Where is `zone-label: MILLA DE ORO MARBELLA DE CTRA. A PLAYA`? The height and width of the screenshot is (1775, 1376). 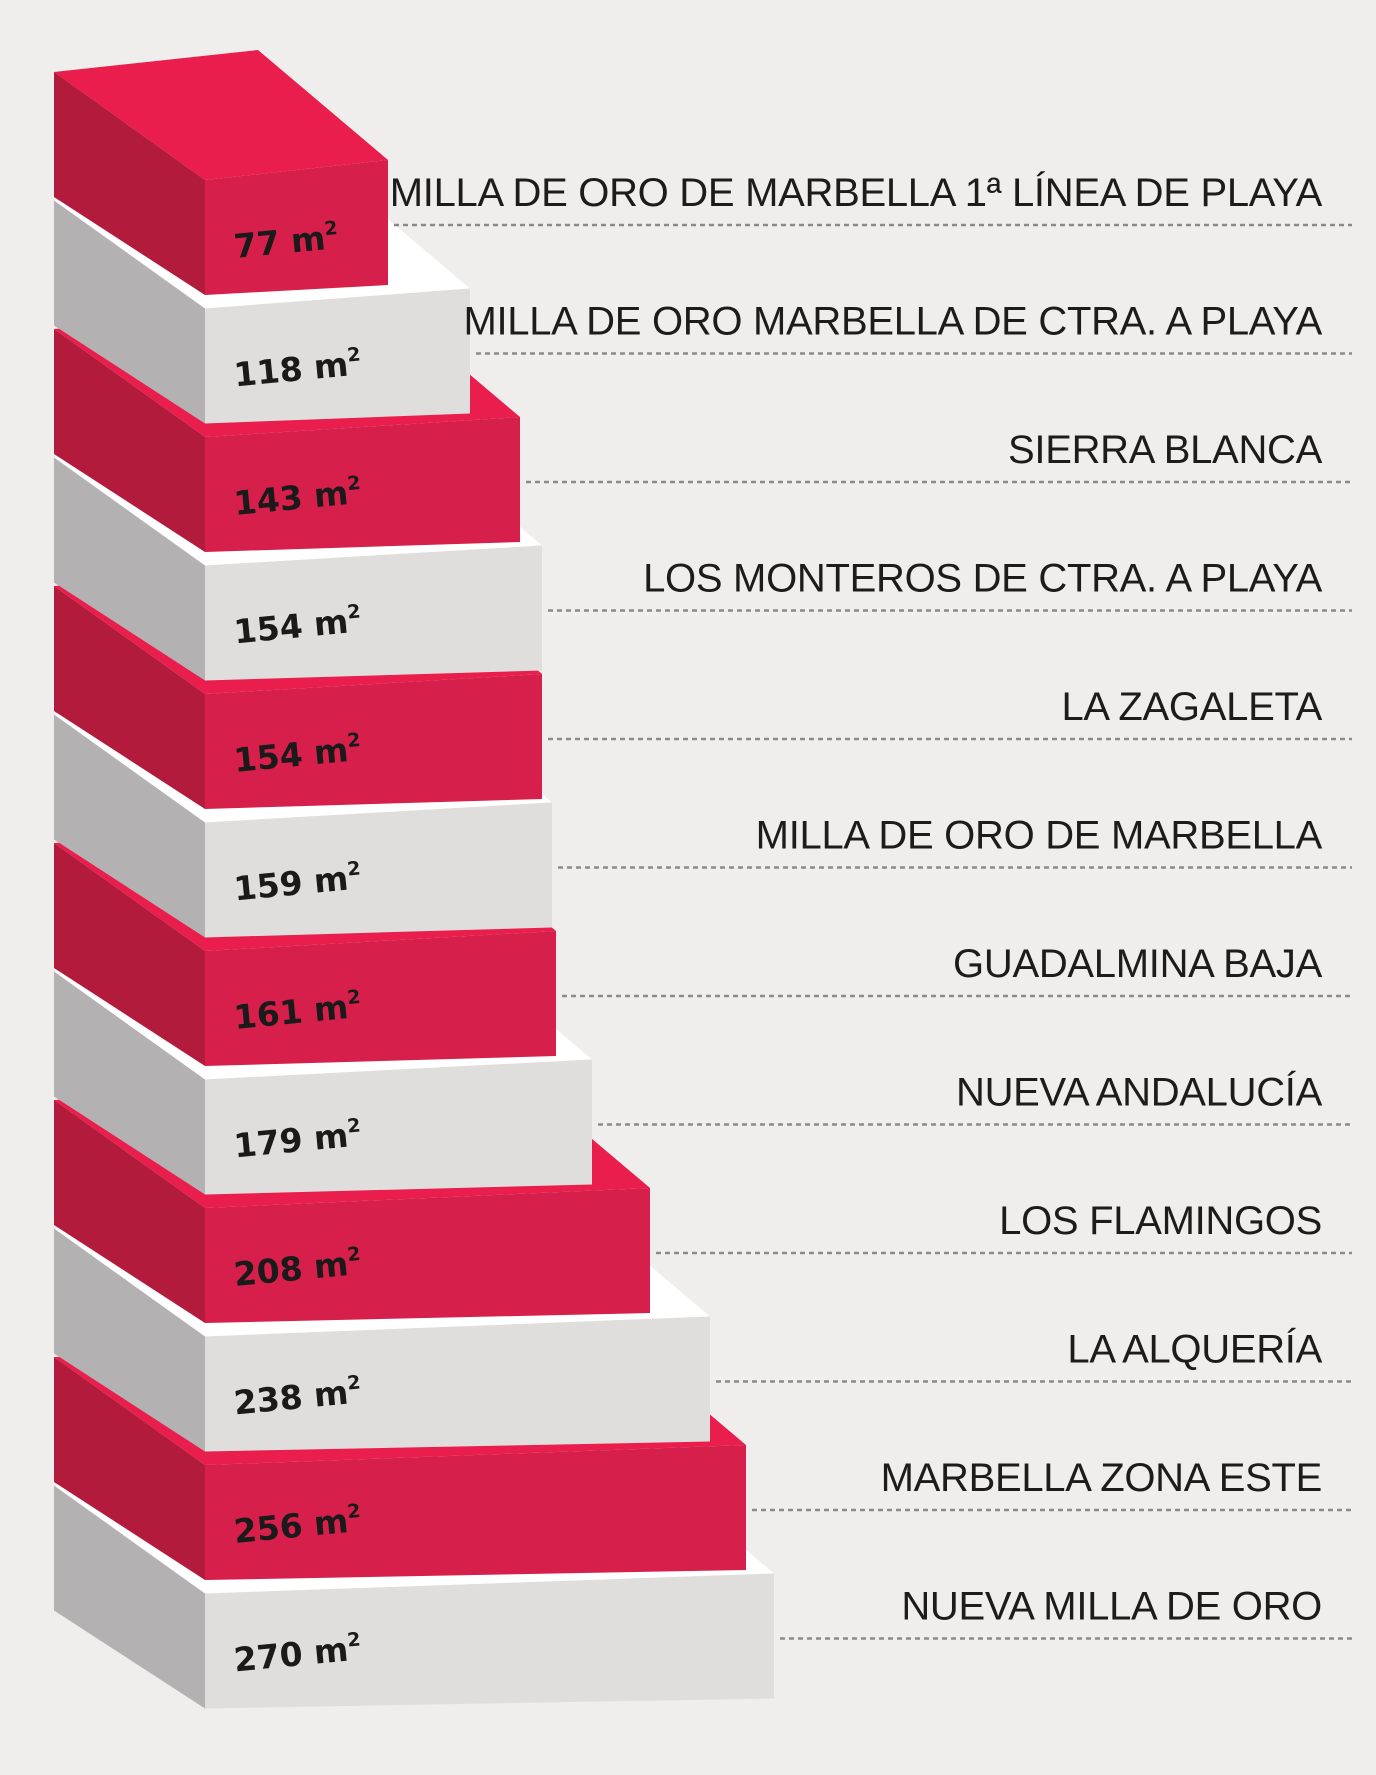
zone-label: MILLA DE ORO MARBELLA DE CTRA. A PLAYA is located at coordinates (892, 322).